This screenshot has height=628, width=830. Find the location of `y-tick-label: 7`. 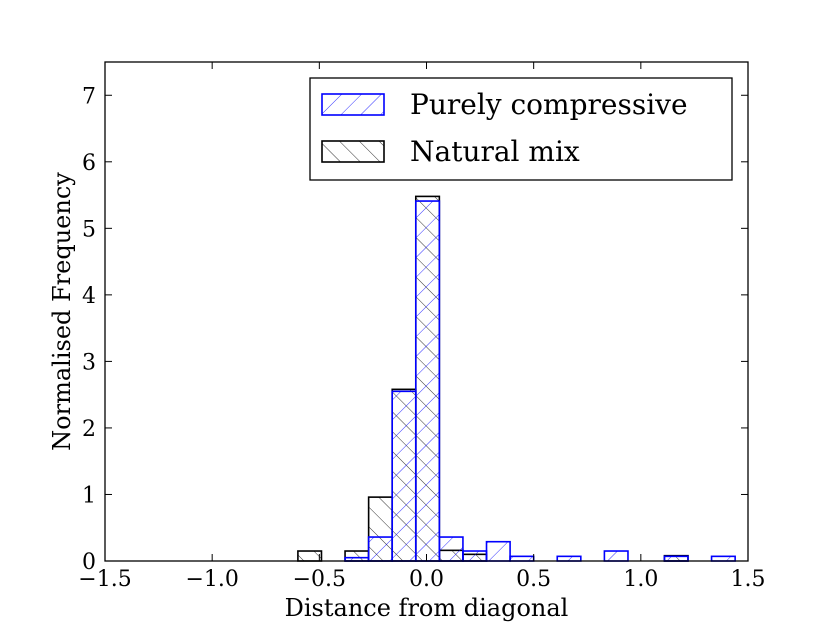

y-tick-label: 7 is located at coordinates (89, 96).